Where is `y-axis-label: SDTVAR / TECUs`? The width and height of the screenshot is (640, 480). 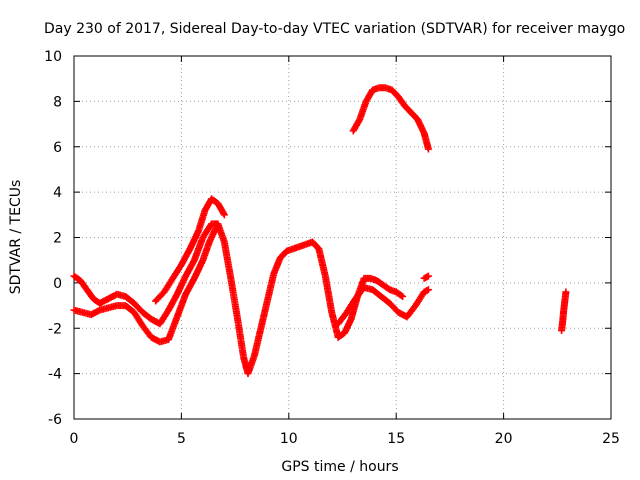 y-axis-label: SDTVAR / TECUs is located at coordinates (16, 237).